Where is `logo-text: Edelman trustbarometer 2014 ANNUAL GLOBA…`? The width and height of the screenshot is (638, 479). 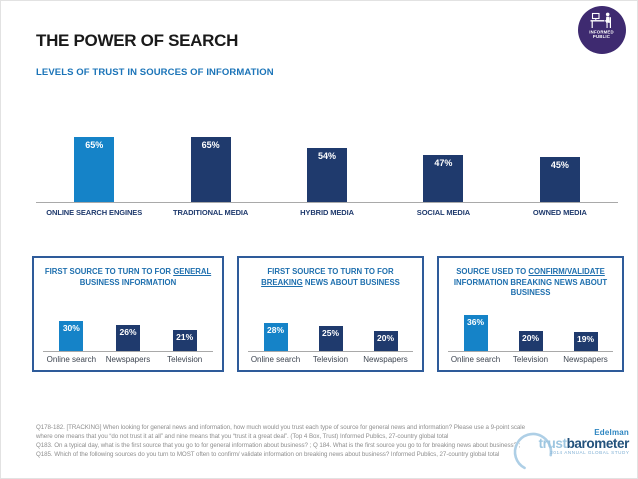 logo-text: Edelman trustbarometer 2014 ANNUAL GLOBA… is located at coordinates (550, 444).